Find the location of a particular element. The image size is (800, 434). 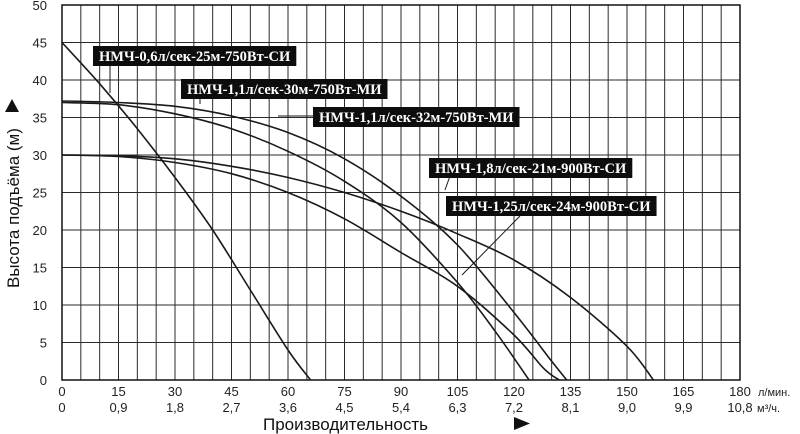

x-tick-label-secondary: 7,2 is located at coordinates (514, 407).